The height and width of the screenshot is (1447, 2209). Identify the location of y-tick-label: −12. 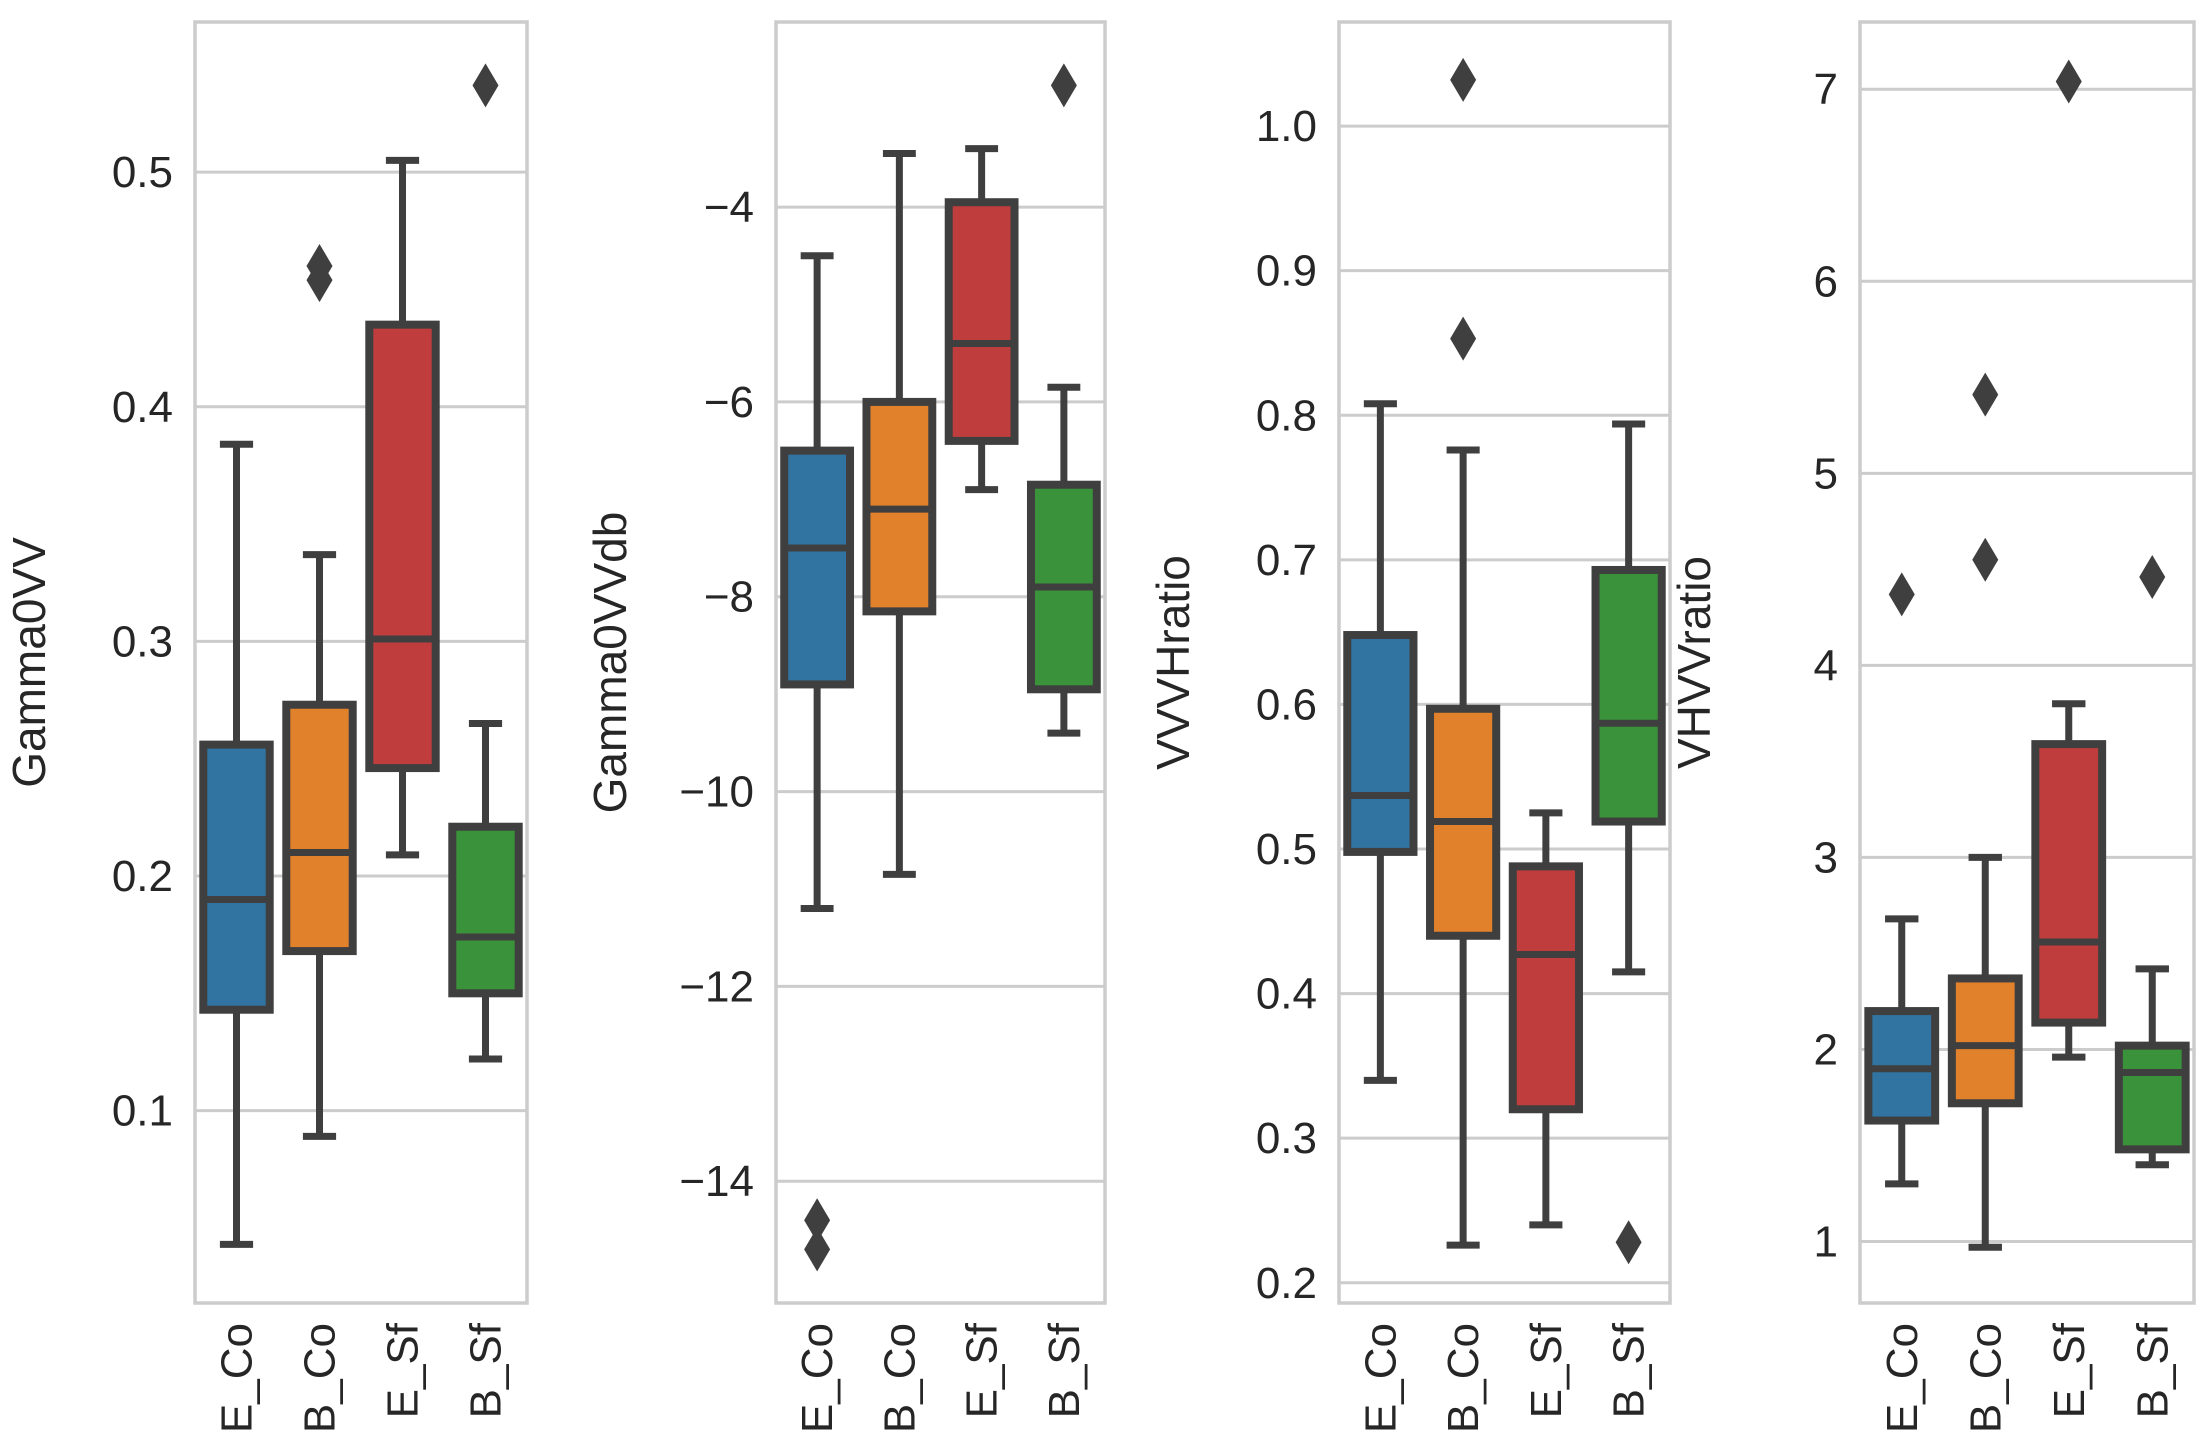
(716, 986).